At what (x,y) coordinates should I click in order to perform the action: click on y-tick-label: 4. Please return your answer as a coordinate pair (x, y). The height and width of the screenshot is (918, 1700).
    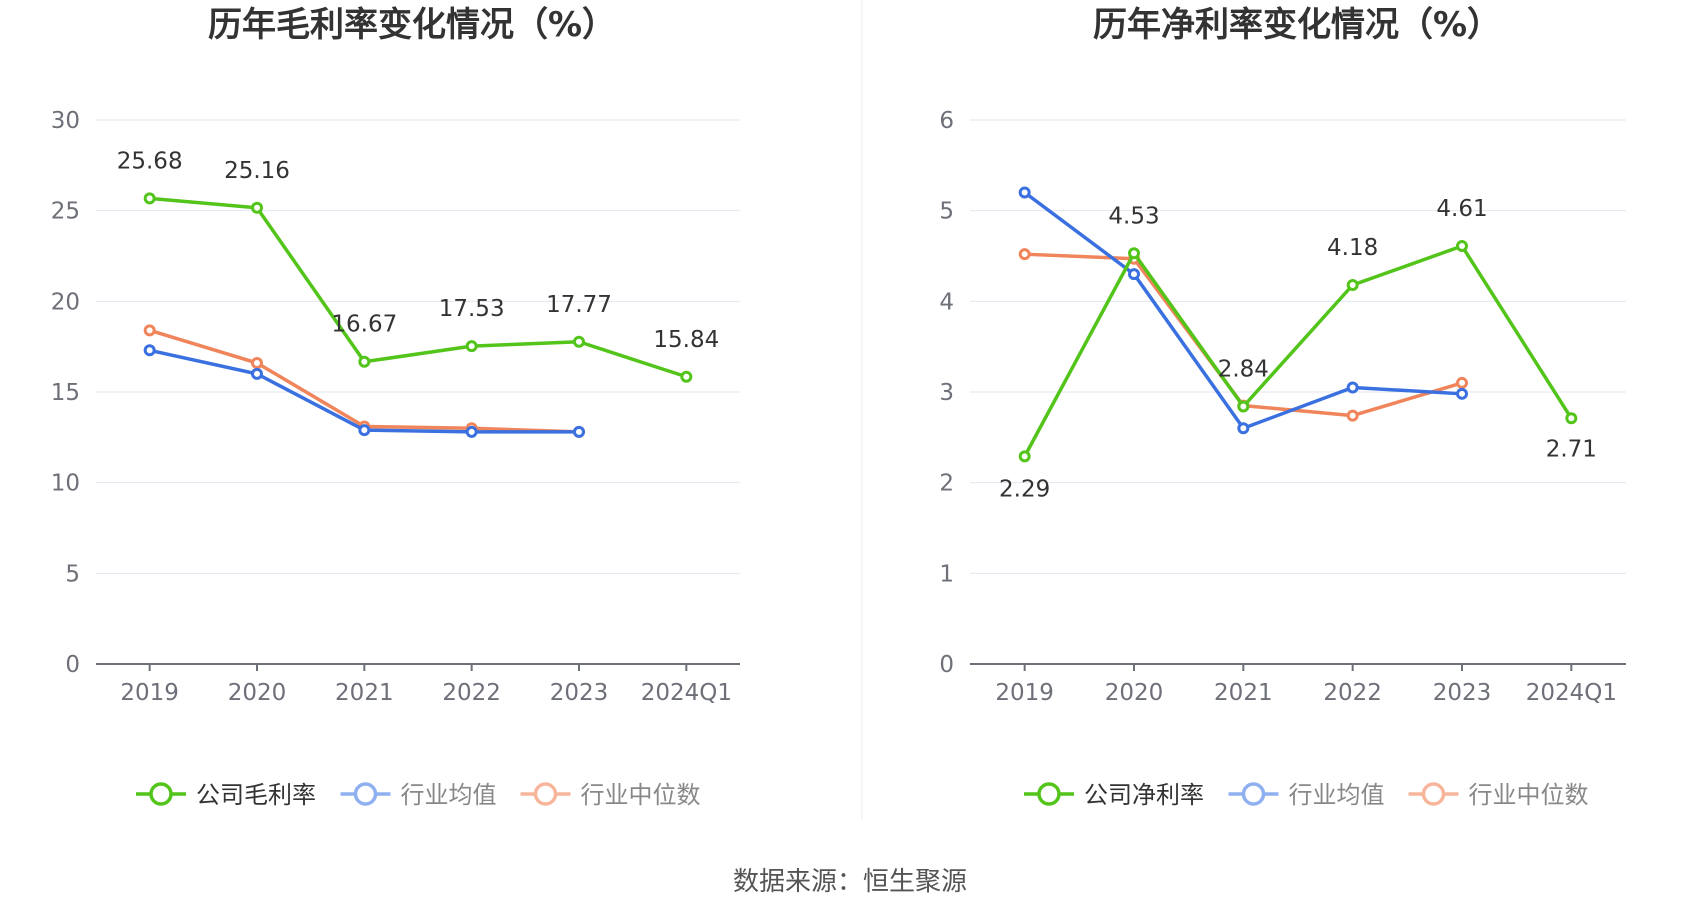
    Looking at the image, I should click on (946, 302).